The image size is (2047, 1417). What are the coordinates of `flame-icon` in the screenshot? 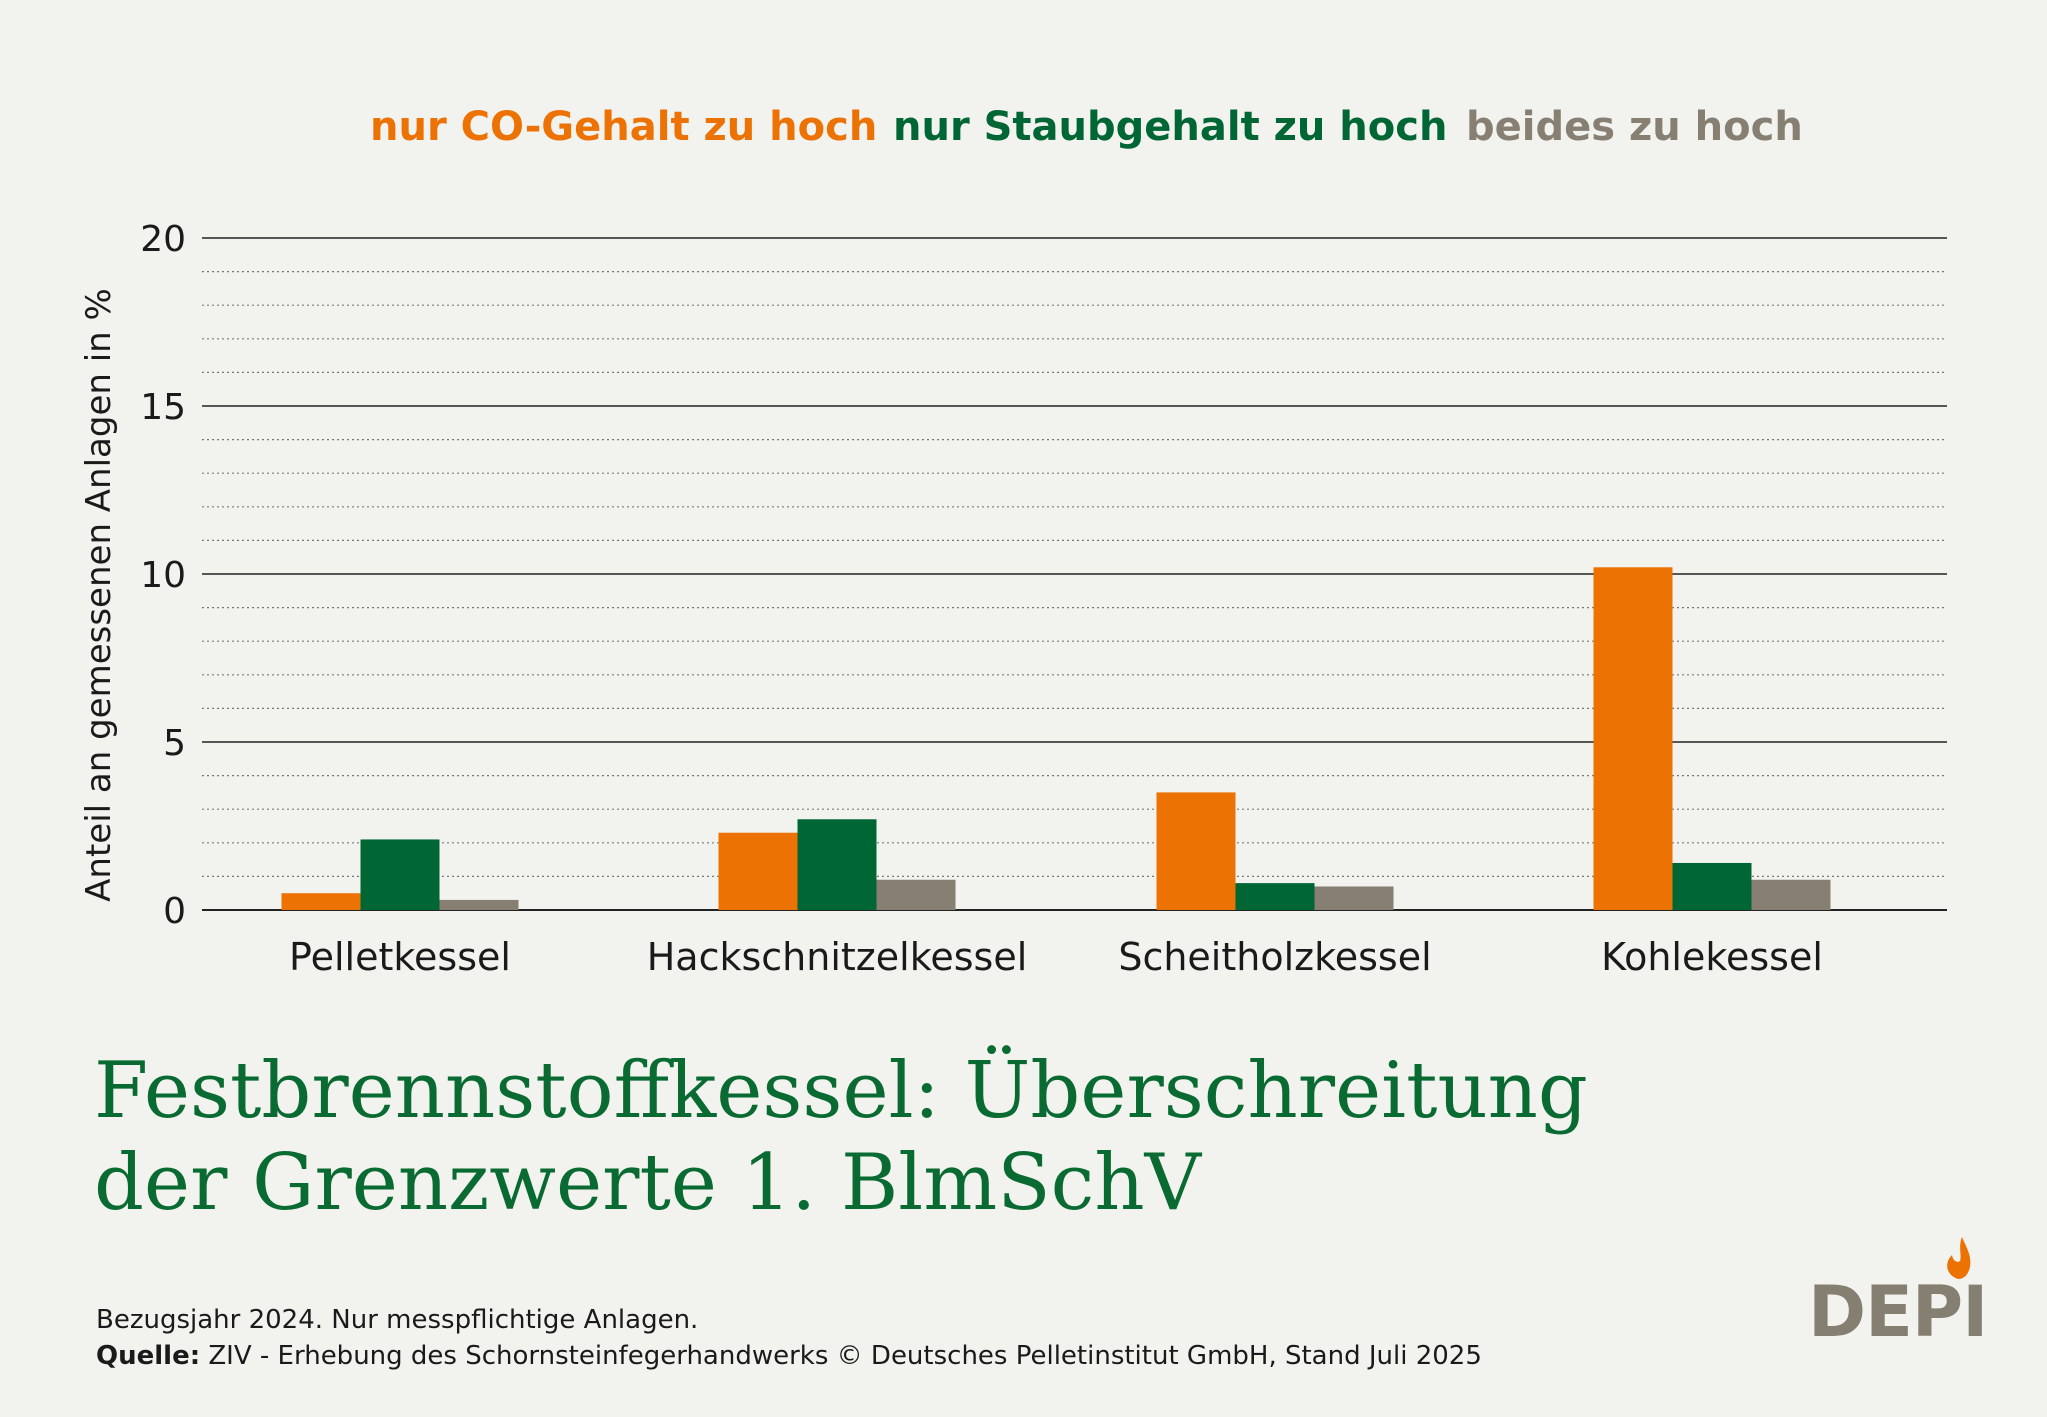 It's located at (1959, 1258).